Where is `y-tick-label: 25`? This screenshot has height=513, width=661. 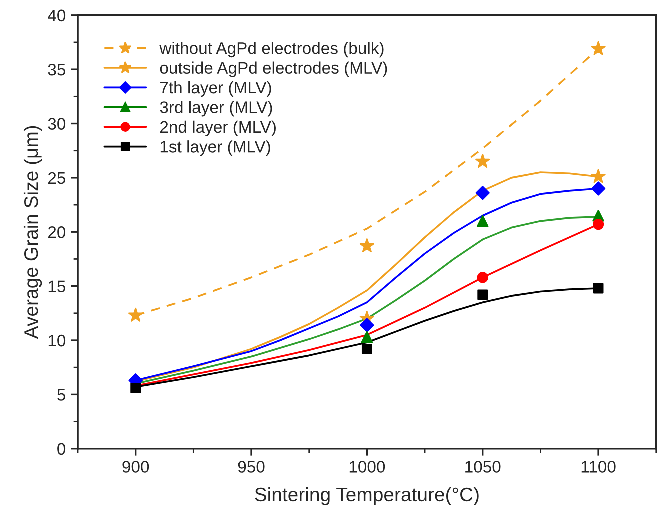
y-tick-label: 25 is located at coordinates (57, 178).